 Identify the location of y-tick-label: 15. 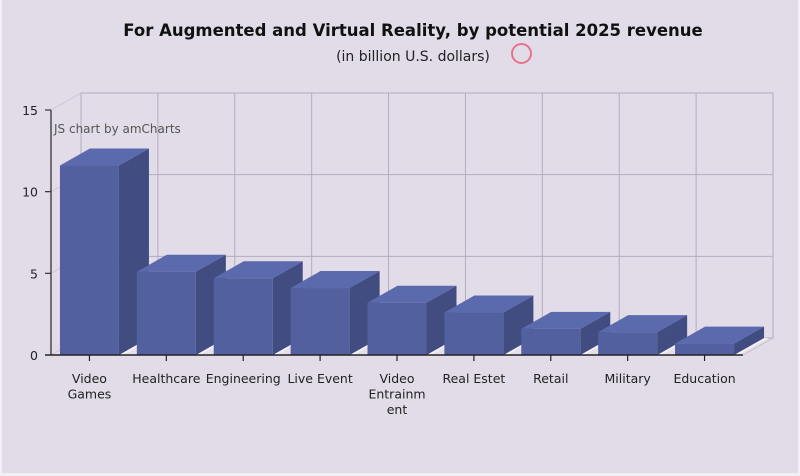
(30, 110).